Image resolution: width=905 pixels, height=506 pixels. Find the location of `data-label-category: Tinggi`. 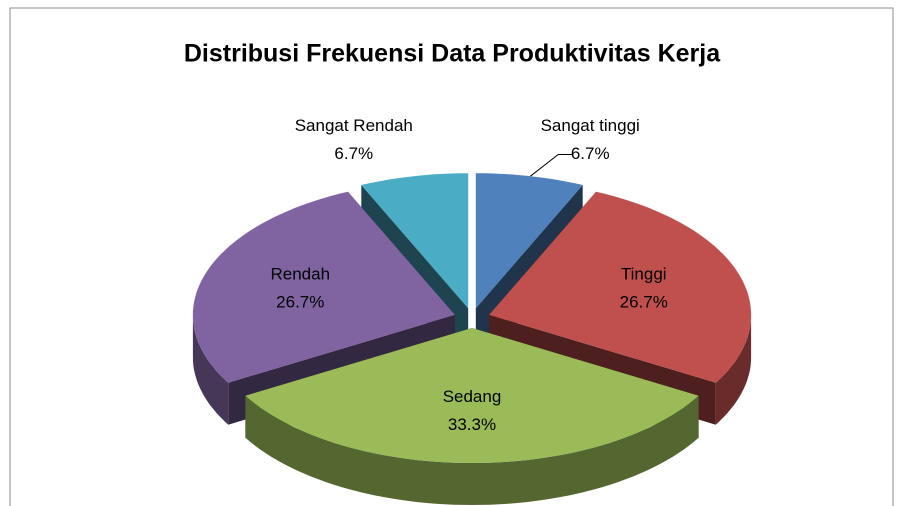

data-label-category: Tinggi is located at coordinates (644, 274).